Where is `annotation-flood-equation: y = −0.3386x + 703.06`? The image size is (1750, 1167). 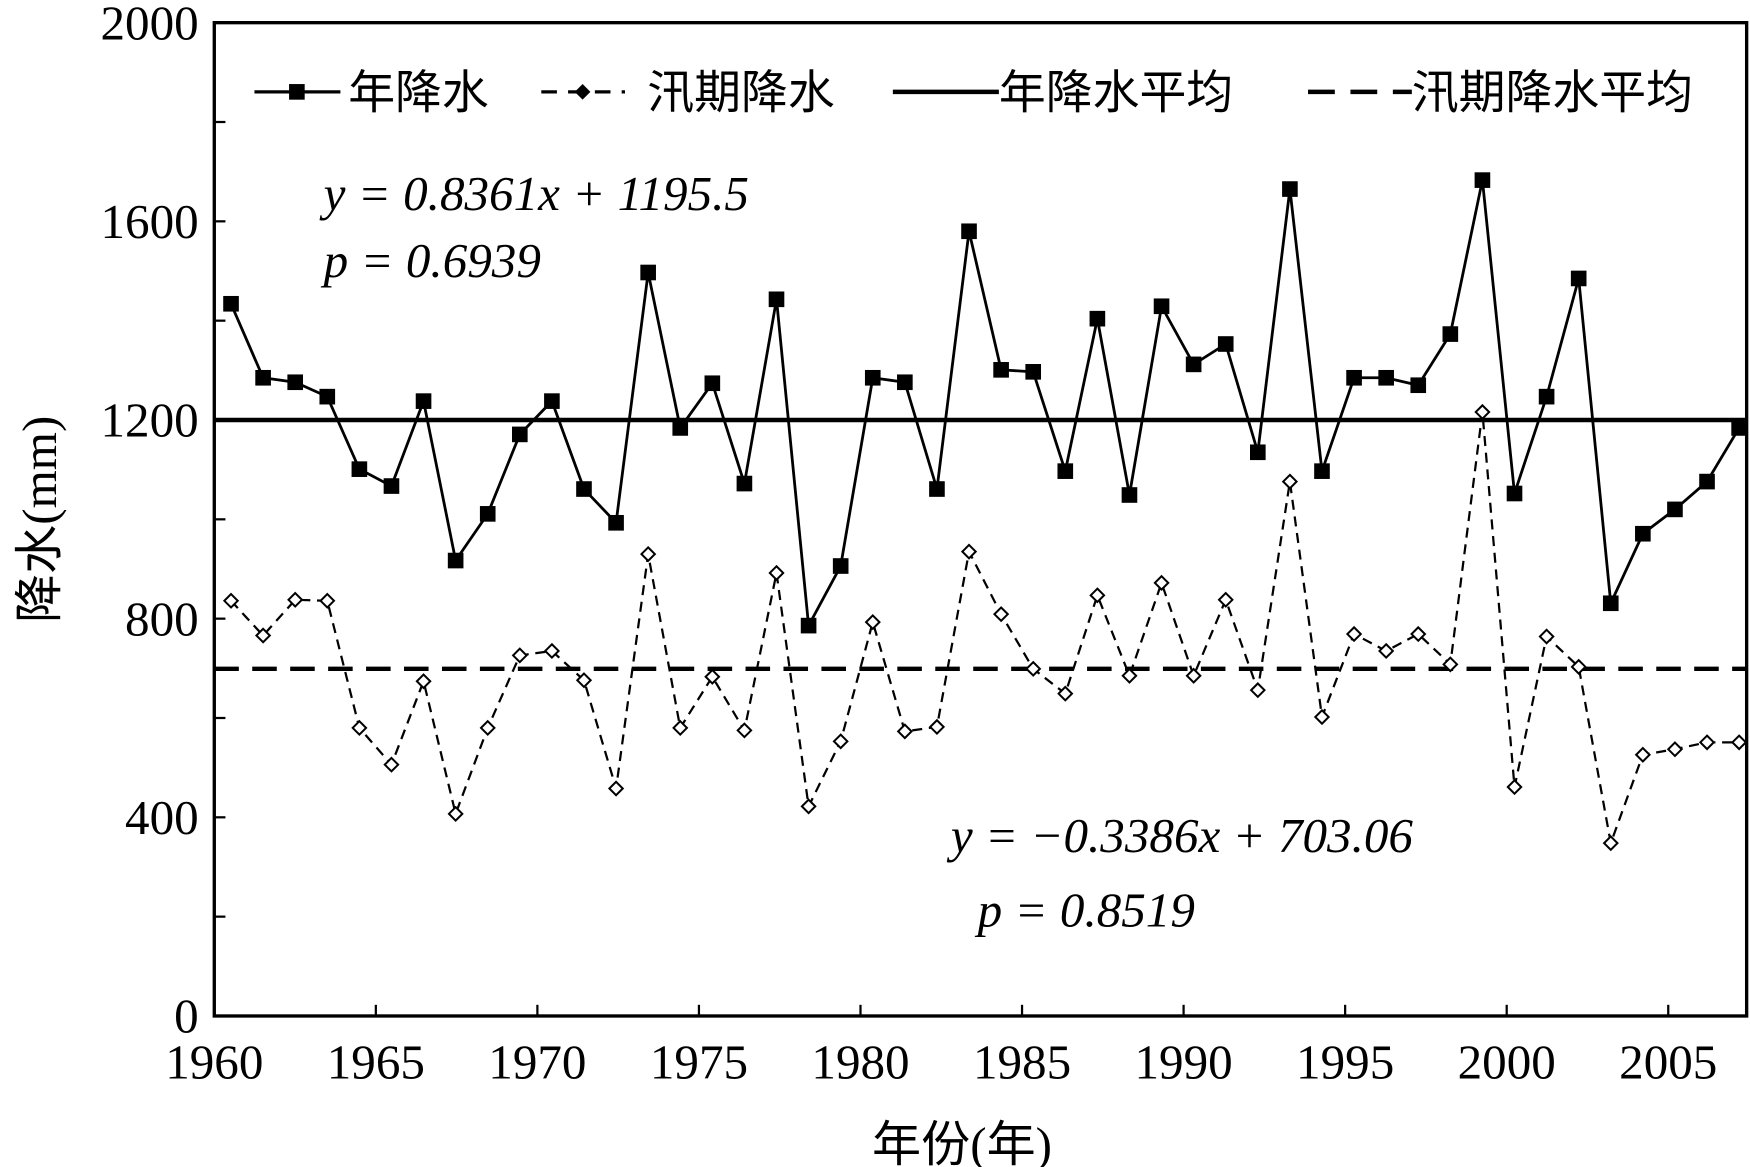 annotation-flood-equation: y = −0.3386x + 703.06 is located at coordinates (1180, 835).